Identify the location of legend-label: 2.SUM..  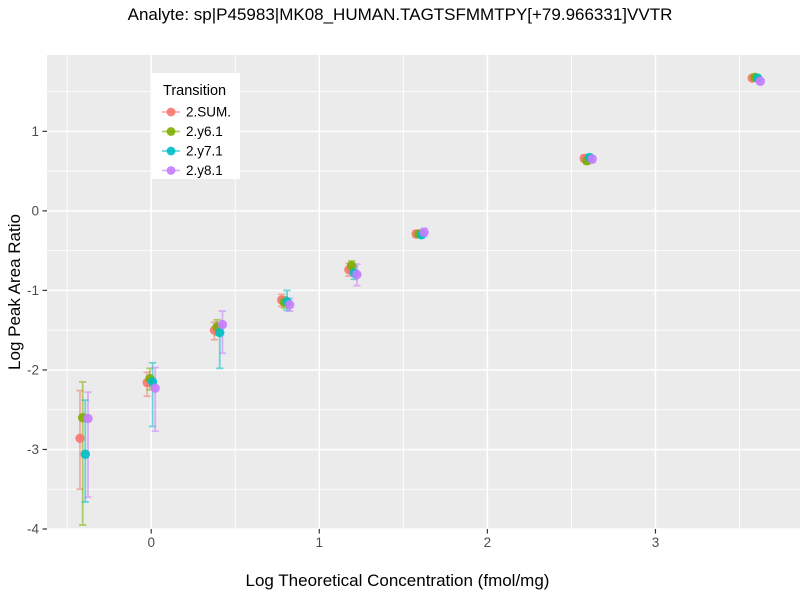
(208, 112).